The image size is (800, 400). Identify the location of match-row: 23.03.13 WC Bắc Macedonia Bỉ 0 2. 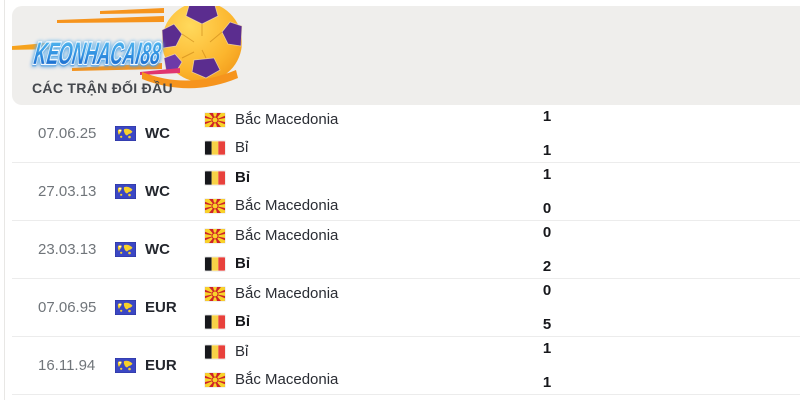
(406, 250).